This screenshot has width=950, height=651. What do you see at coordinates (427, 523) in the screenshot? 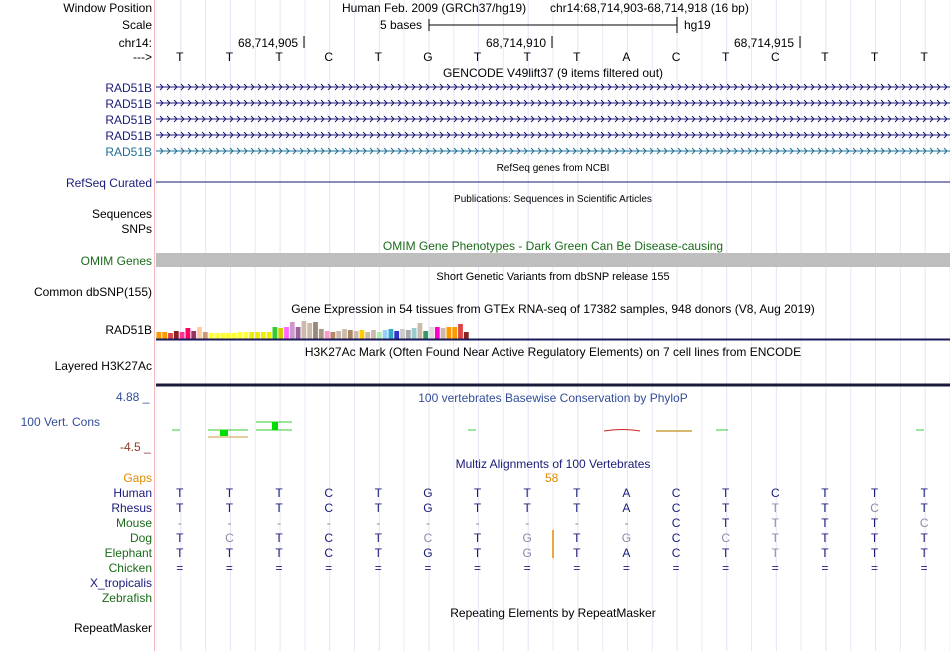
I see `species-base: -` at bounding box center [427, 523].